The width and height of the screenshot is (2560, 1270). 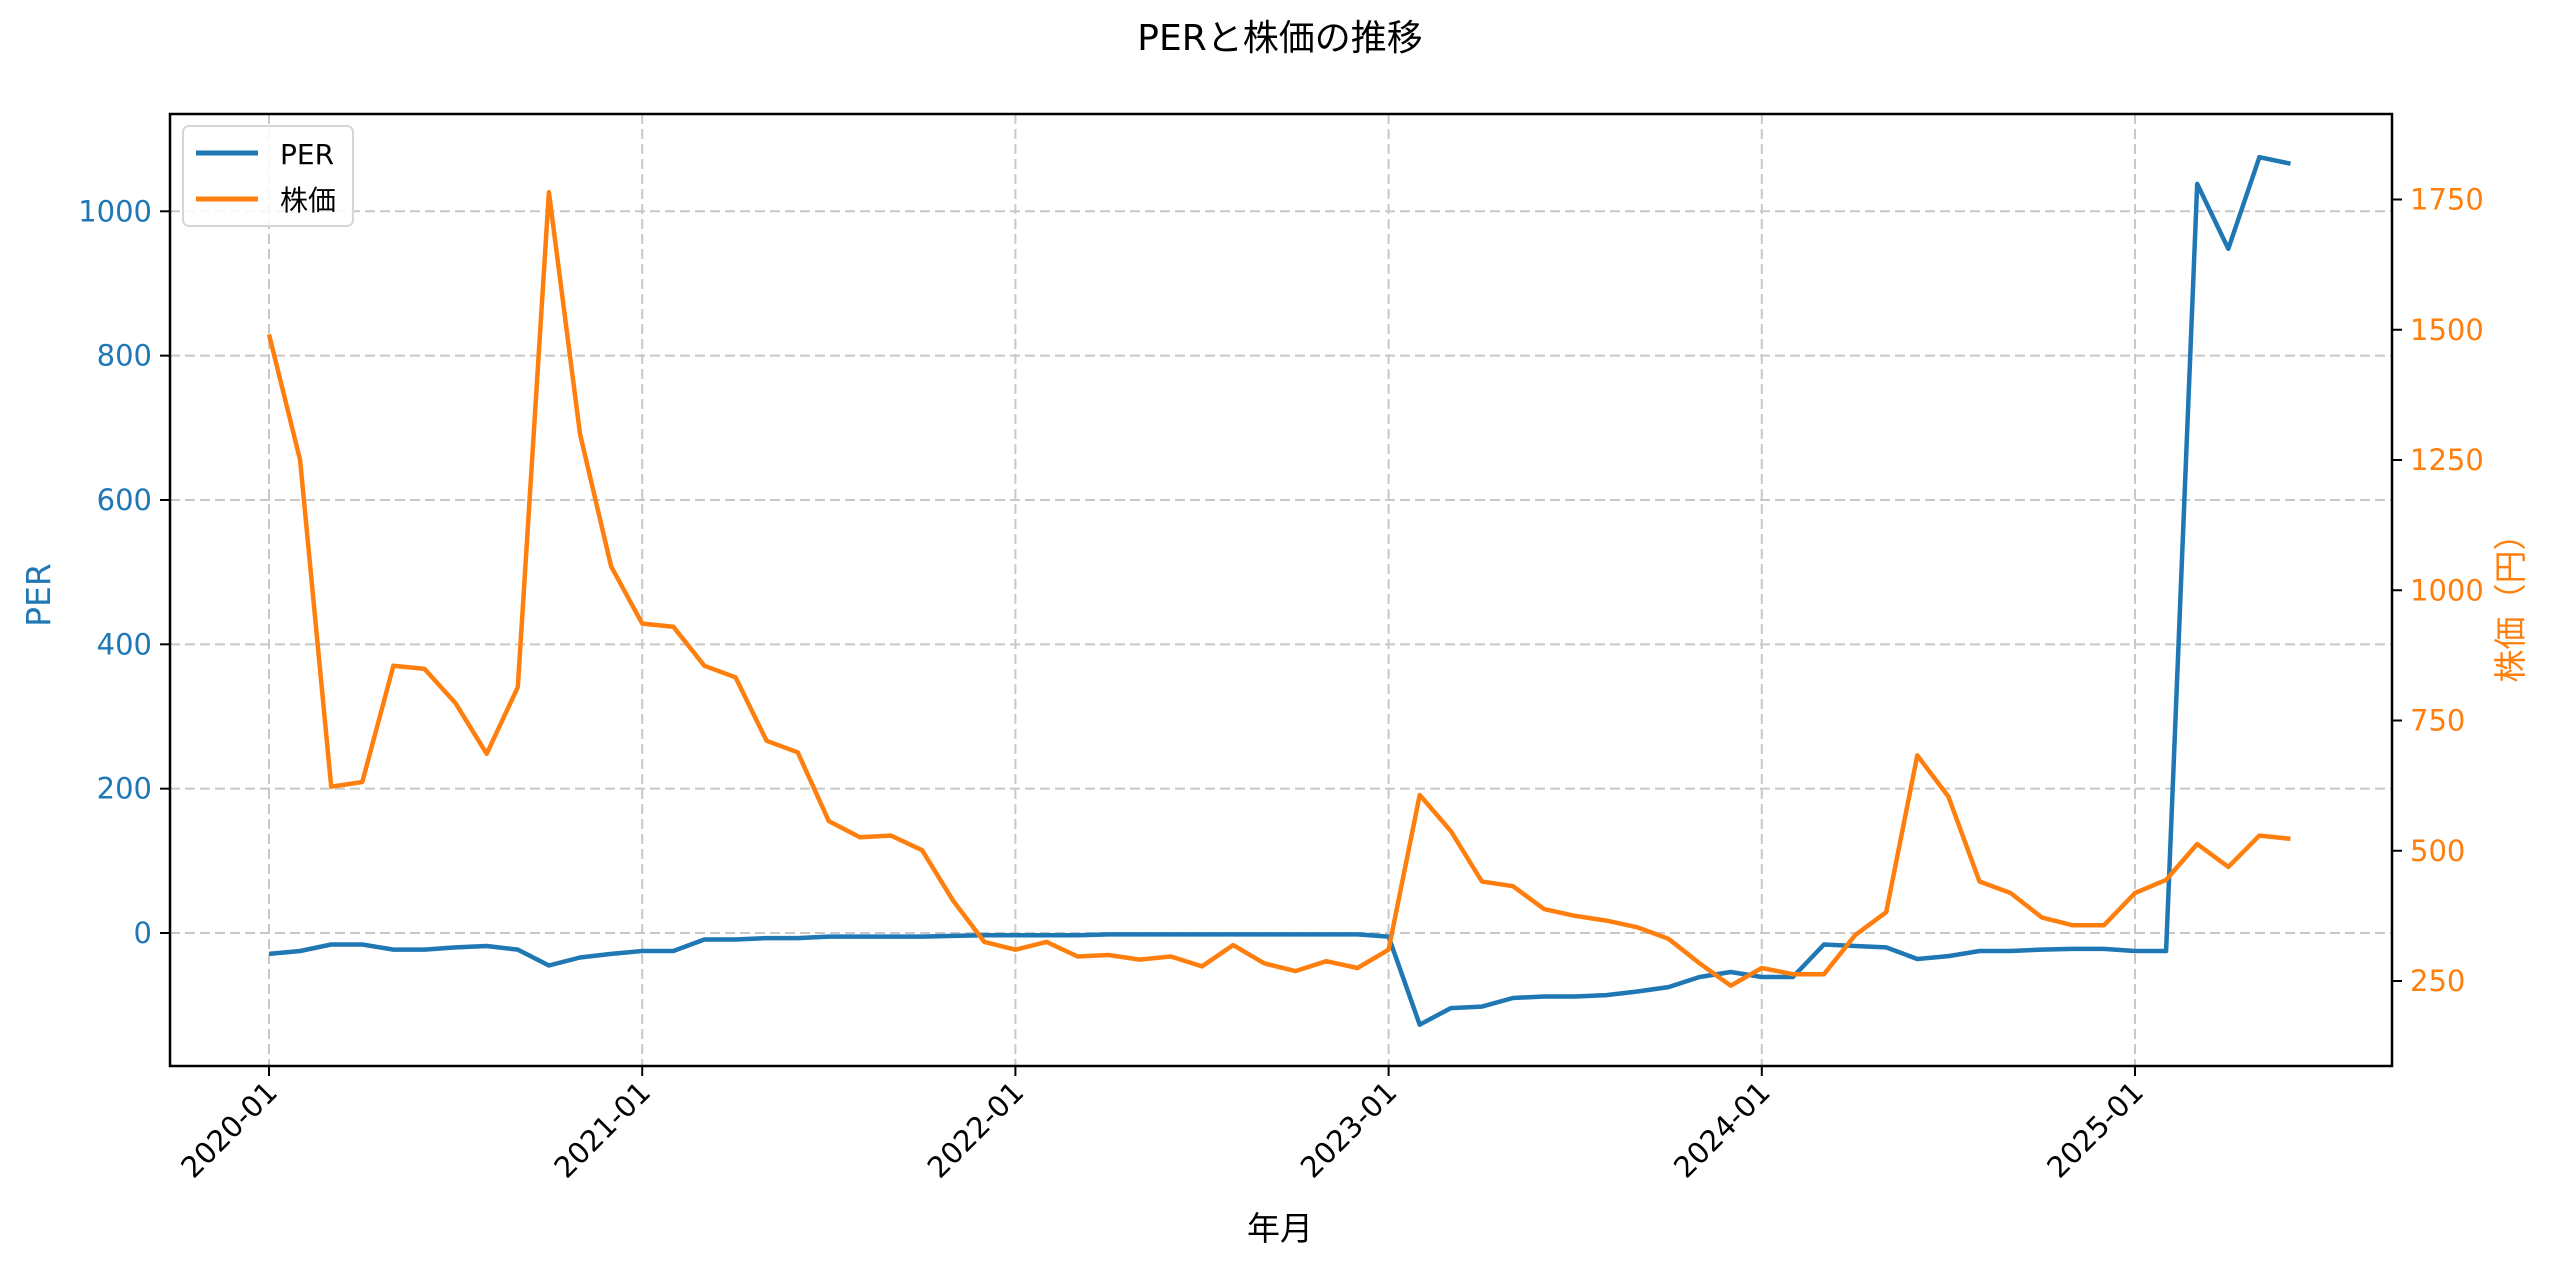 What do you see at coordinates (1280, 1228) in the screenshot?
I see `x-axis-label: 年月` at bounding box center [1280, 1228].